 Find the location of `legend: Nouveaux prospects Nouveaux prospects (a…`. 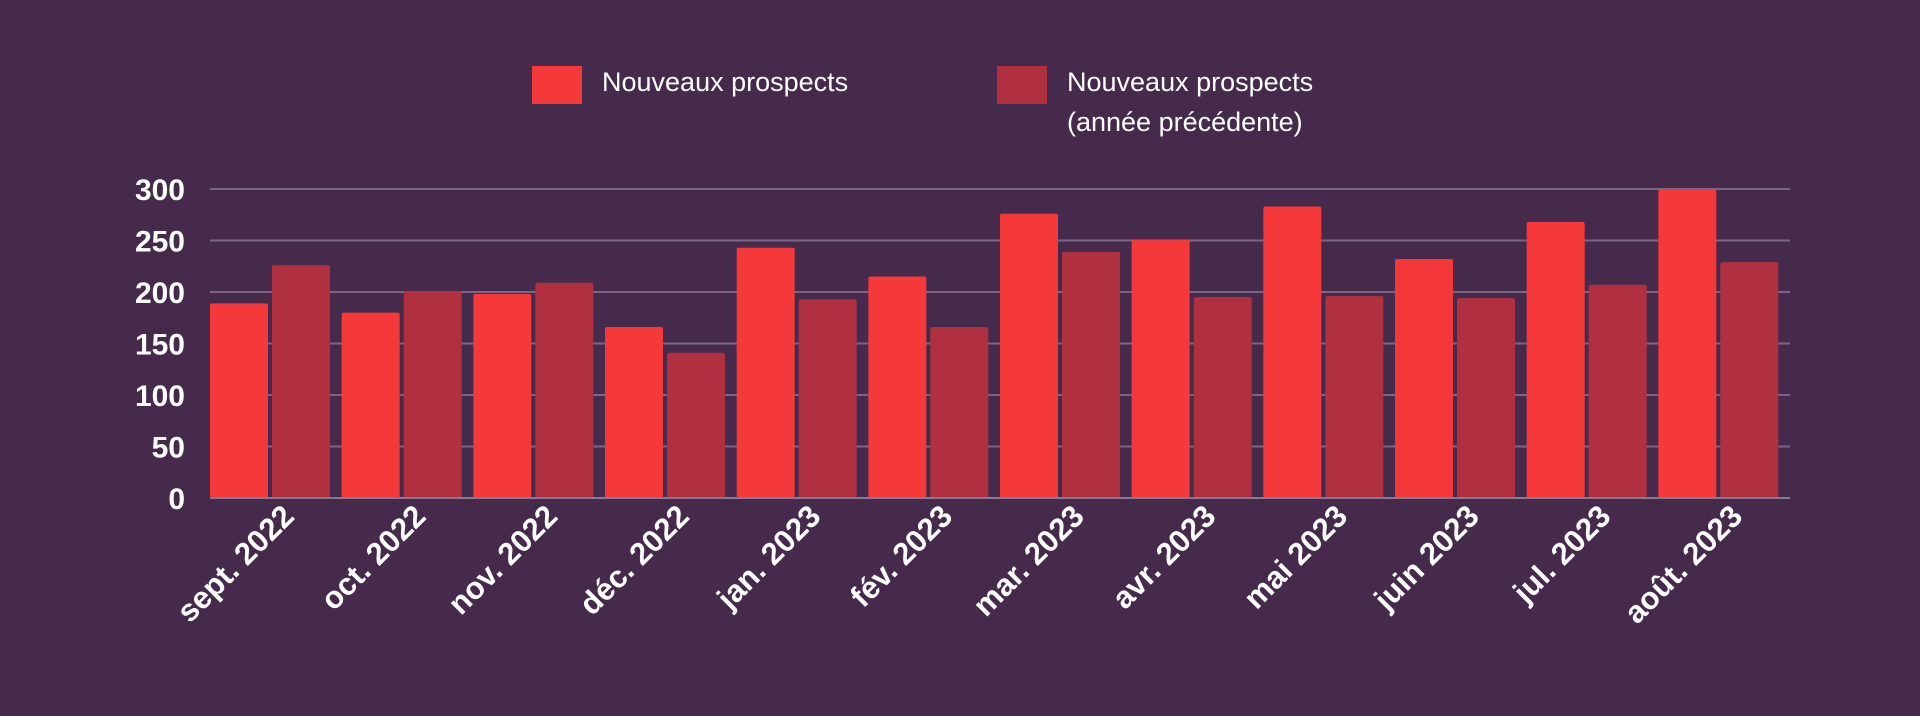

legend: Nouveaux prospects Nouveaux prospects (a… is located at coordinates (960, 107).